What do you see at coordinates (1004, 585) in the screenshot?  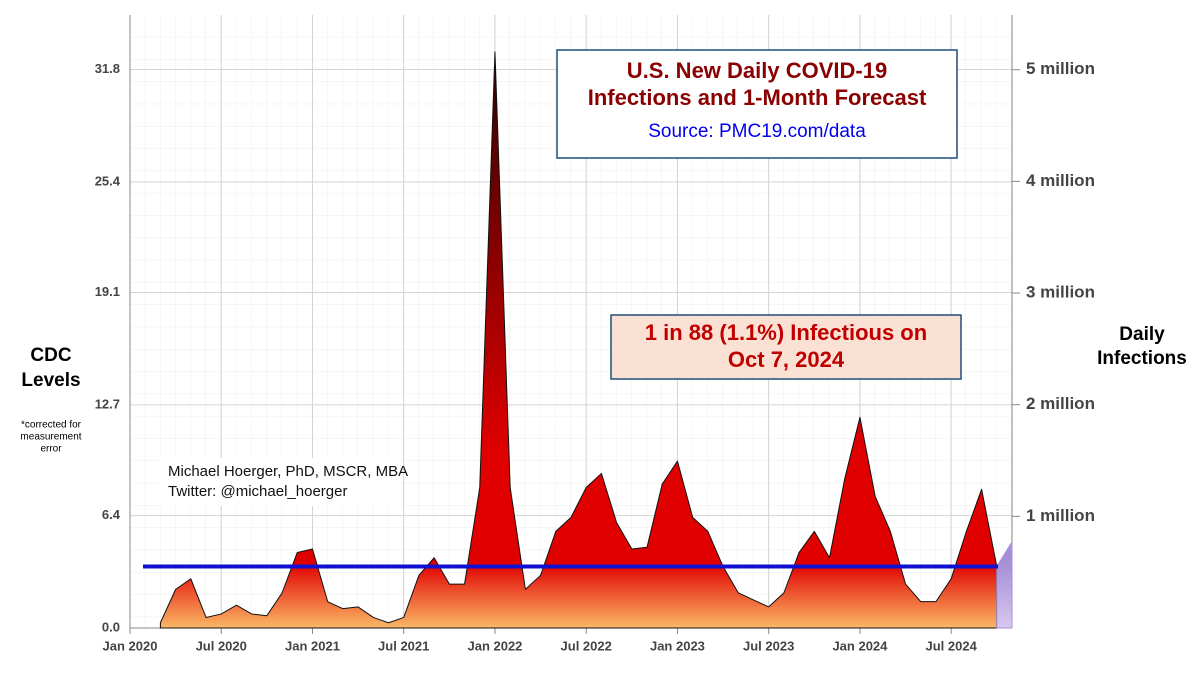 I see `area` at bounding box center [1004, 585].